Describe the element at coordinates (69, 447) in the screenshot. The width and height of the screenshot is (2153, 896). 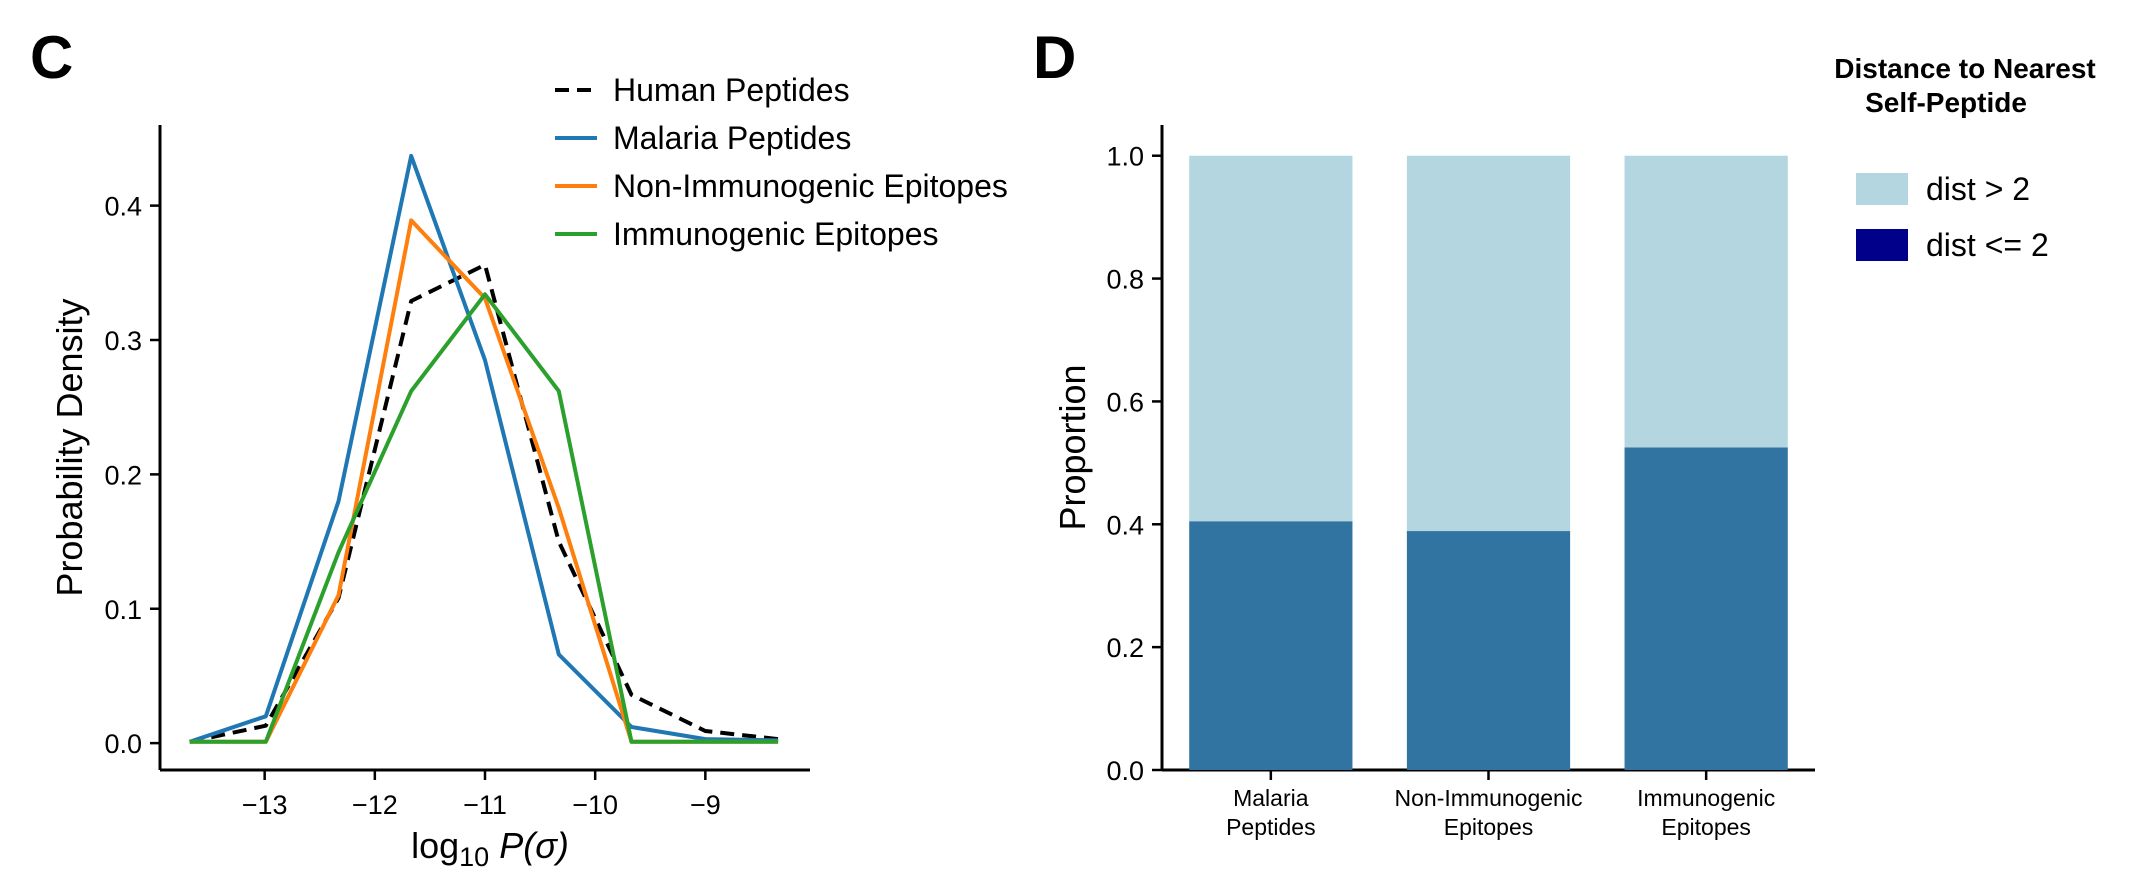
I see `y-axis-title: Probability Density` at that location.